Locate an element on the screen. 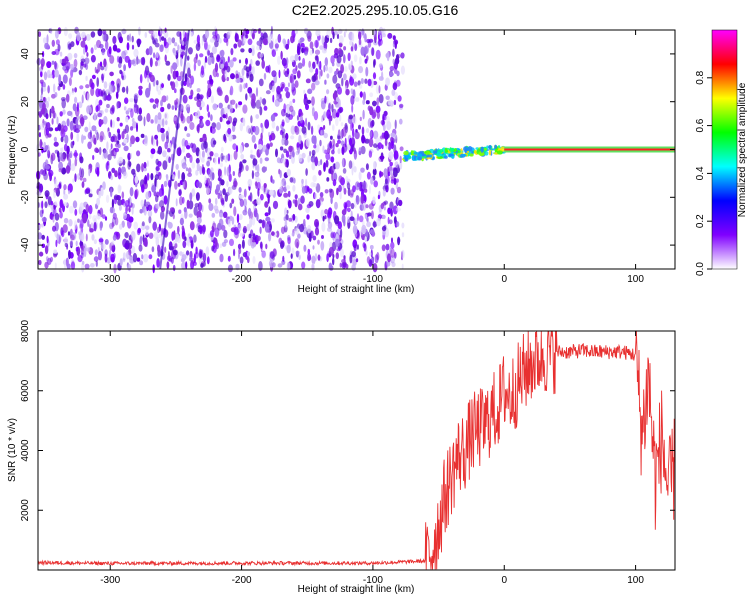 The width and height of the screenshot is (750, 600). colorbar-tick-label: 0.4 is located at coordinates (700, 173).